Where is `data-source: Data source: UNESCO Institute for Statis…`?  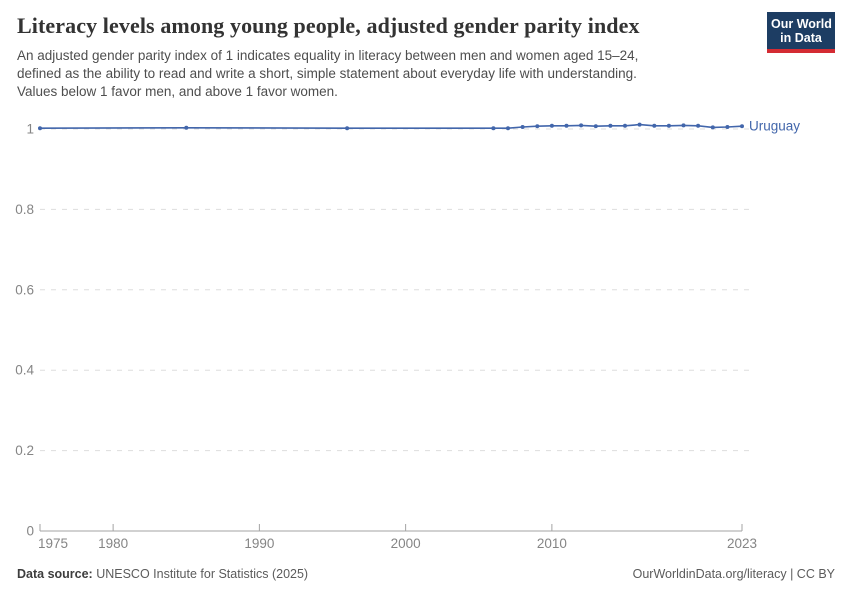
data-source: Data source: UNESCO Institute for Statis… is located at coordinates (162, 574).